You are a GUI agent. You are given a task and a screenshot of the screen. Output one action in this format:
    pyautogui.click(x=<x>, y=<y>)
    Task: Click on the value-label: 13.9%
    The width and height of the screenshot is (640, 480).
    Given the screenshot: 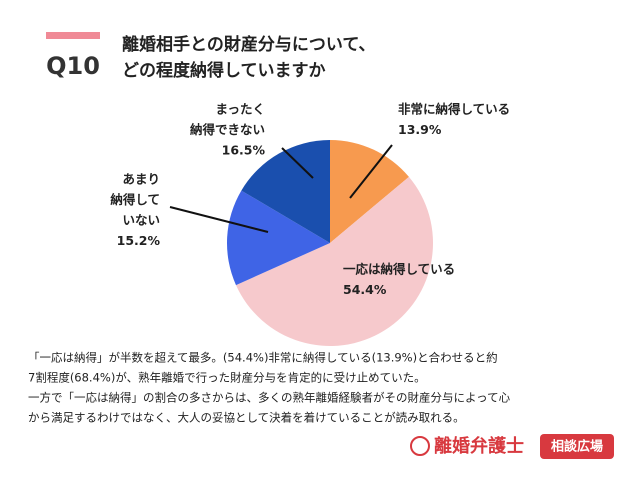 What is the action you would take?
    pyautogui.click(x=420, y=129)
    